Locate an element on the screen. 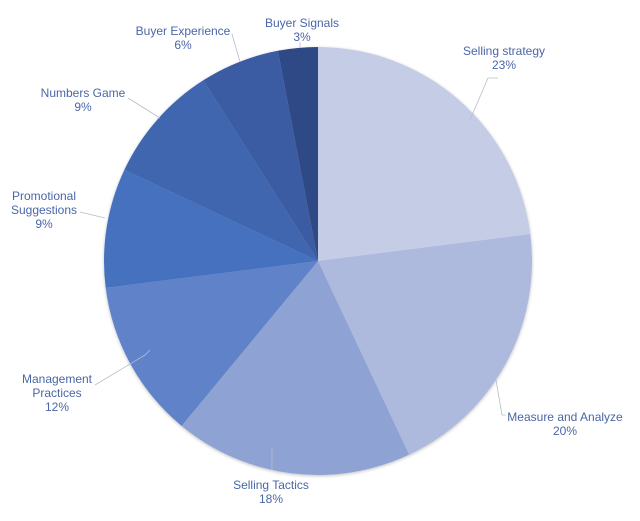 The width and height of the screenshot is (640, 521). leader-promotional is located at coordinates (92, 215).